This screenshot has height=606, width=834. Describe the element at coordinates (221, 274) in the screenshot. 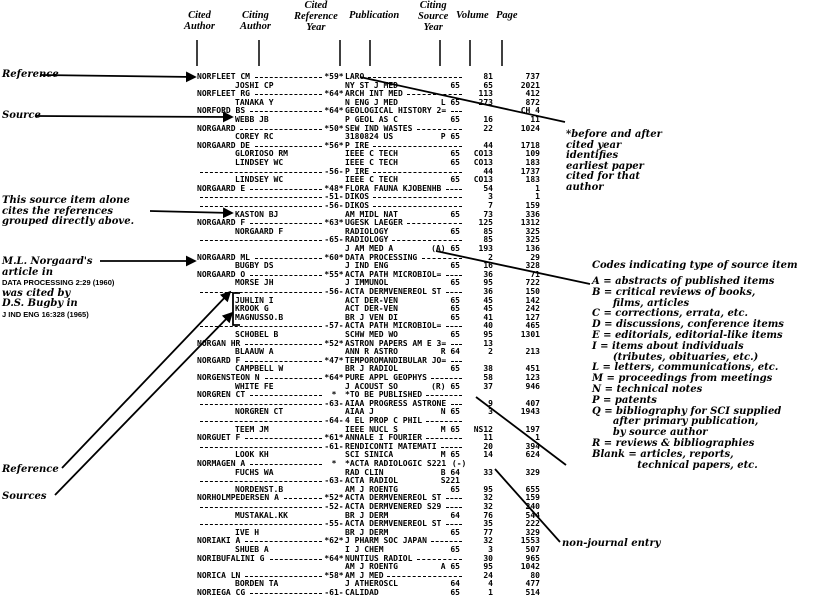

I see `cited-author: NORGAARD O` at that location.